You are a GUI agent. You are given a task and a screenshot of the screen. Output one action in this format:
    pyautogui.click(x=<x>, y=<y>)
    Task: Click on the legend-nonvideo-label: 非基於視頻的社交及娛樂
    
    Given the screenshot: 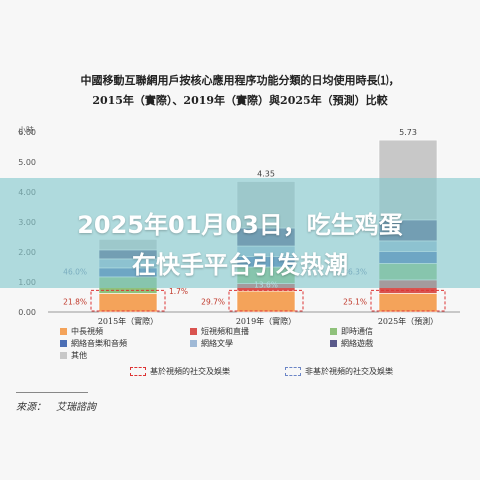 What is the action you would take?
    pyautogui.click(x=349, y=371)
    